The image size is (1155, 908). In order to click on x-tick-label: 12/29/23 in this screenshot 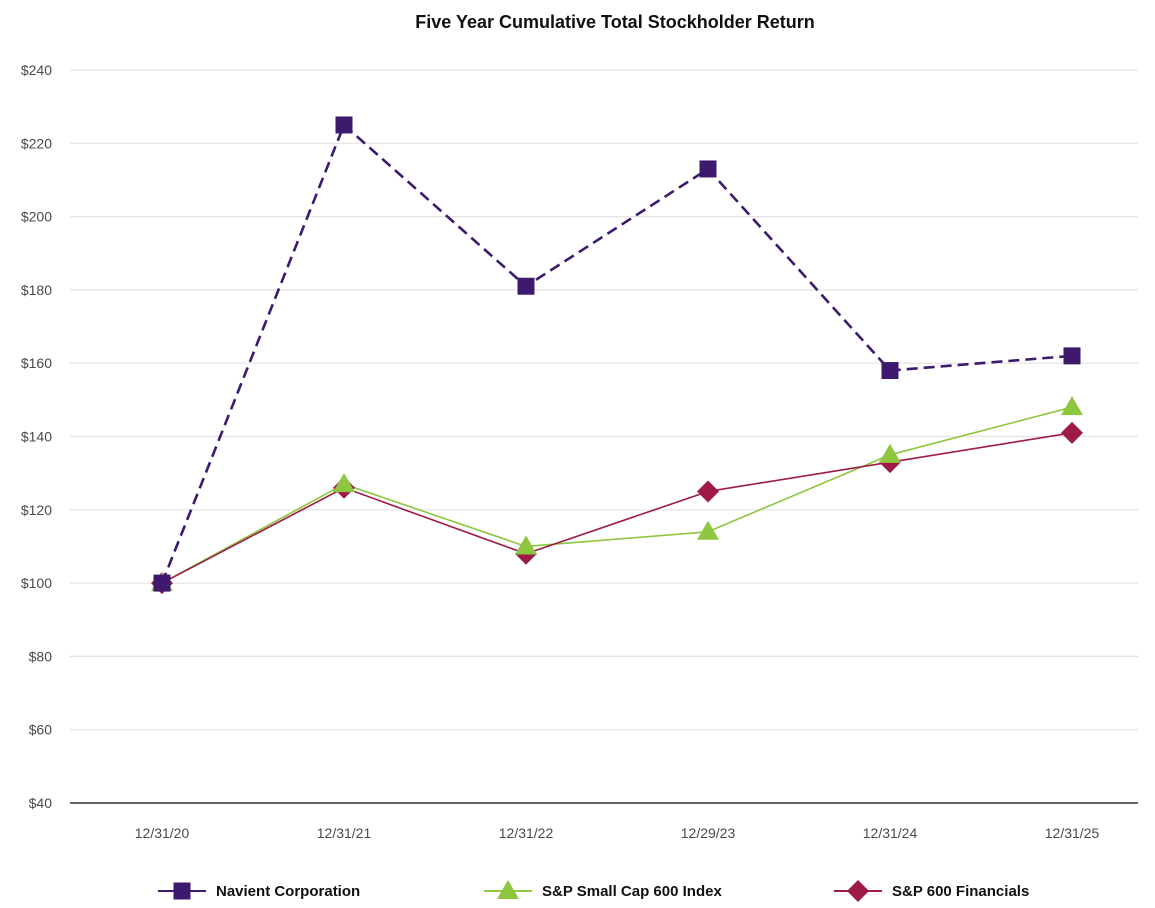, I will do `click(708, 833)`.